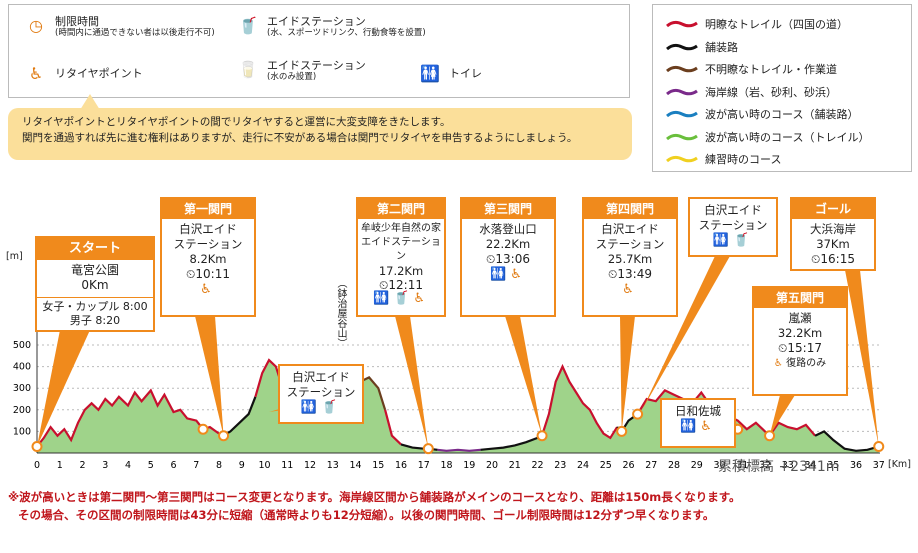 The image size is (918, 553). I want to click on legend-aid-full-sub: (水、スポーツドリンク、行動食等を設置), so click(346, 33).